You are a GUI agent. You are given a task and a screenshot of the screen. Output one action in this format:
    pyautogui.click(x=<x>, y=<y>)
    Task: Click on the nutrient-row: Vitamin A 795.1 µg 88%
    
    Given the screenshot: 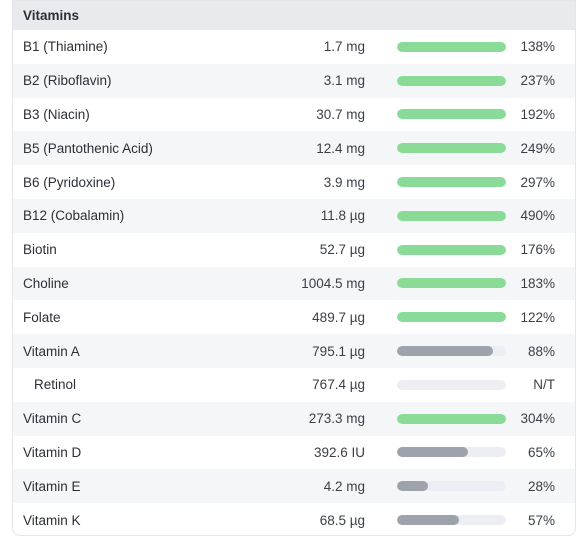 What is the action you would take?
    pyautogui.click(x=294, y=351)
    